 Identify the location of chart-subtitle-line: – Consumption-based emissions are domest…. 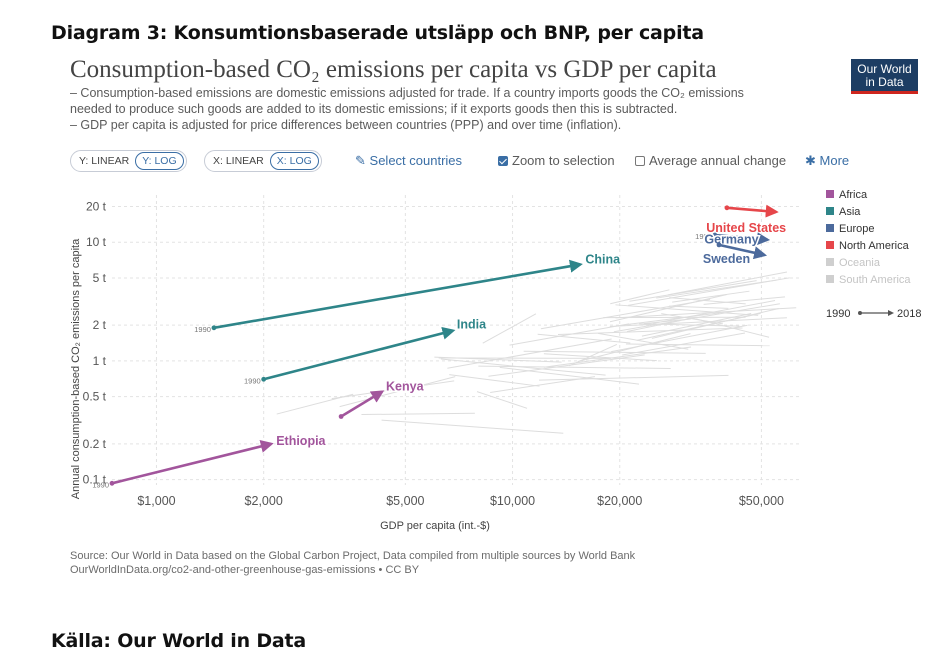
(407, 93).